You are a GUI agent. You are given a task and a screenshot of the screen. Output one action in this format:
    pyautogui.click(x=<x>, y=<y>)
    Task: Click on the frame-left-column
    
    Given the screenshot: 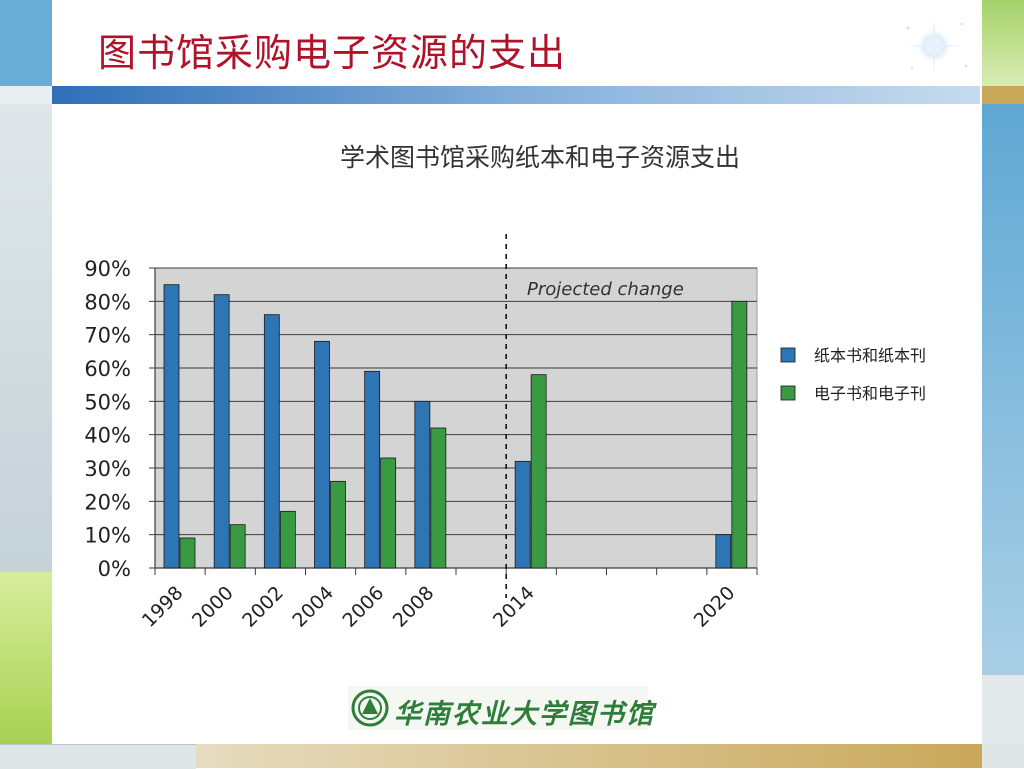 What is the action you would take?
    pyautogui.click(x=26, y=338)
    